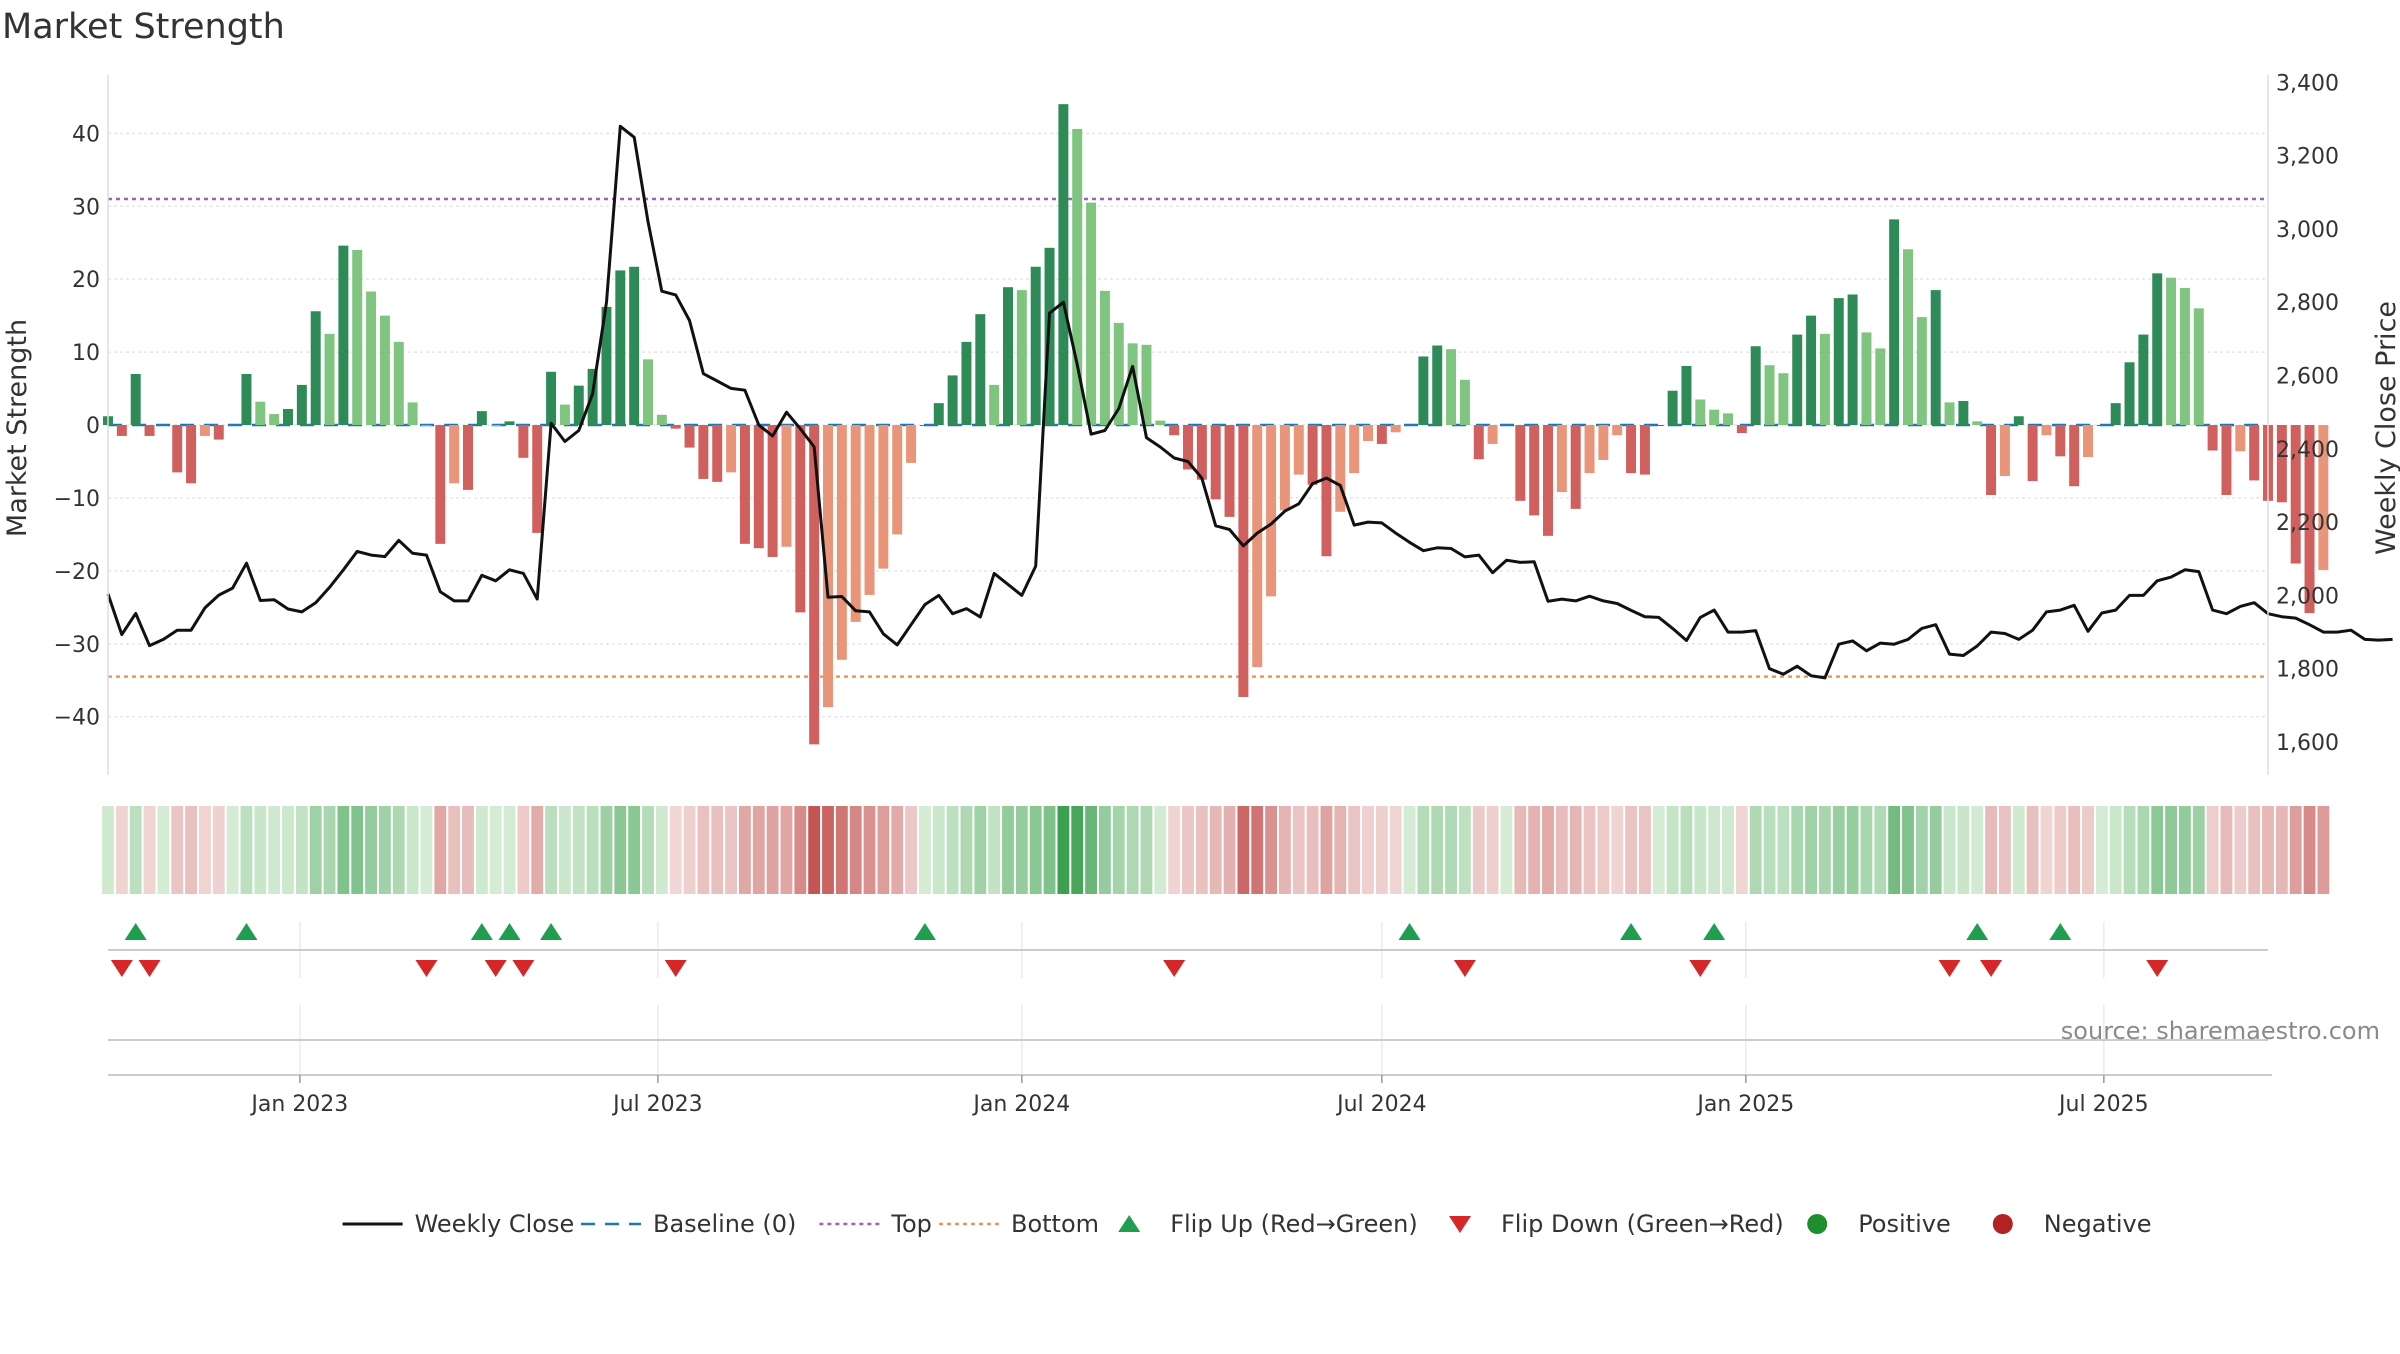 This screenshot has width=2400, height=1354. Describe the element at coordinates (77, 718) in the screenshot. I see `y-tick-label: −40` at that location.